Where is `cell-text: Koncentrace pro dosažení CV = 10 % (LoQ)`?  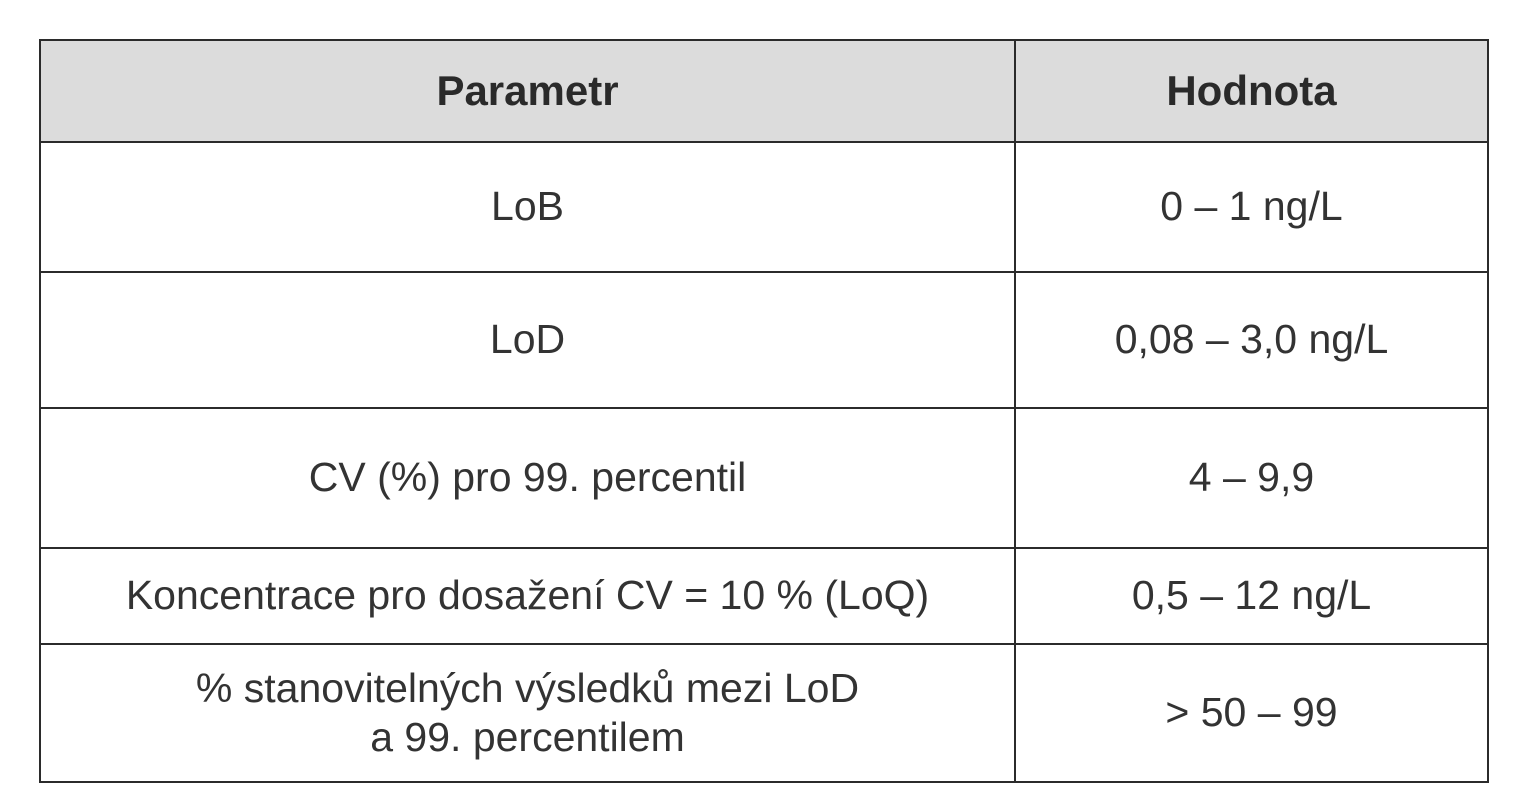
cell-text: Koncentrace pro dosažení CV = 10 % (LoQ) is located at coordinates (527, 595).